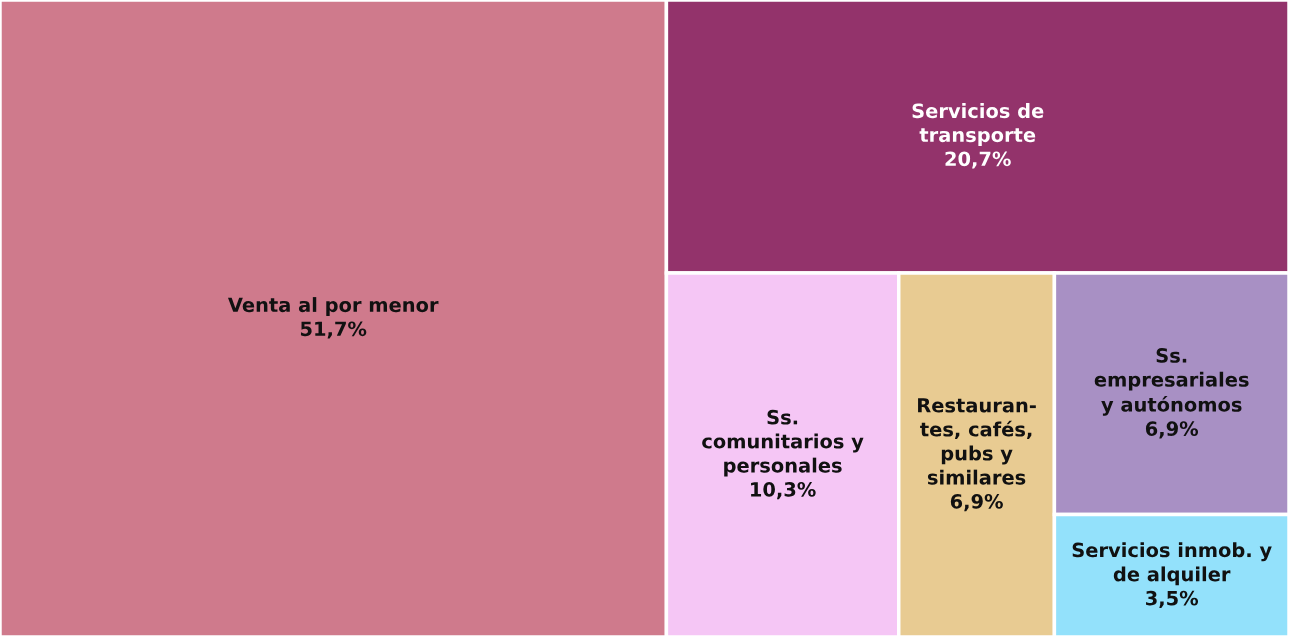 This screenshot has height=637, width=1289. What do you see at coordinates (1172, 564) in the screenshot?
I see `category-label: Servicios inmob. y de alquiler` at bounding box center [1172, 564].